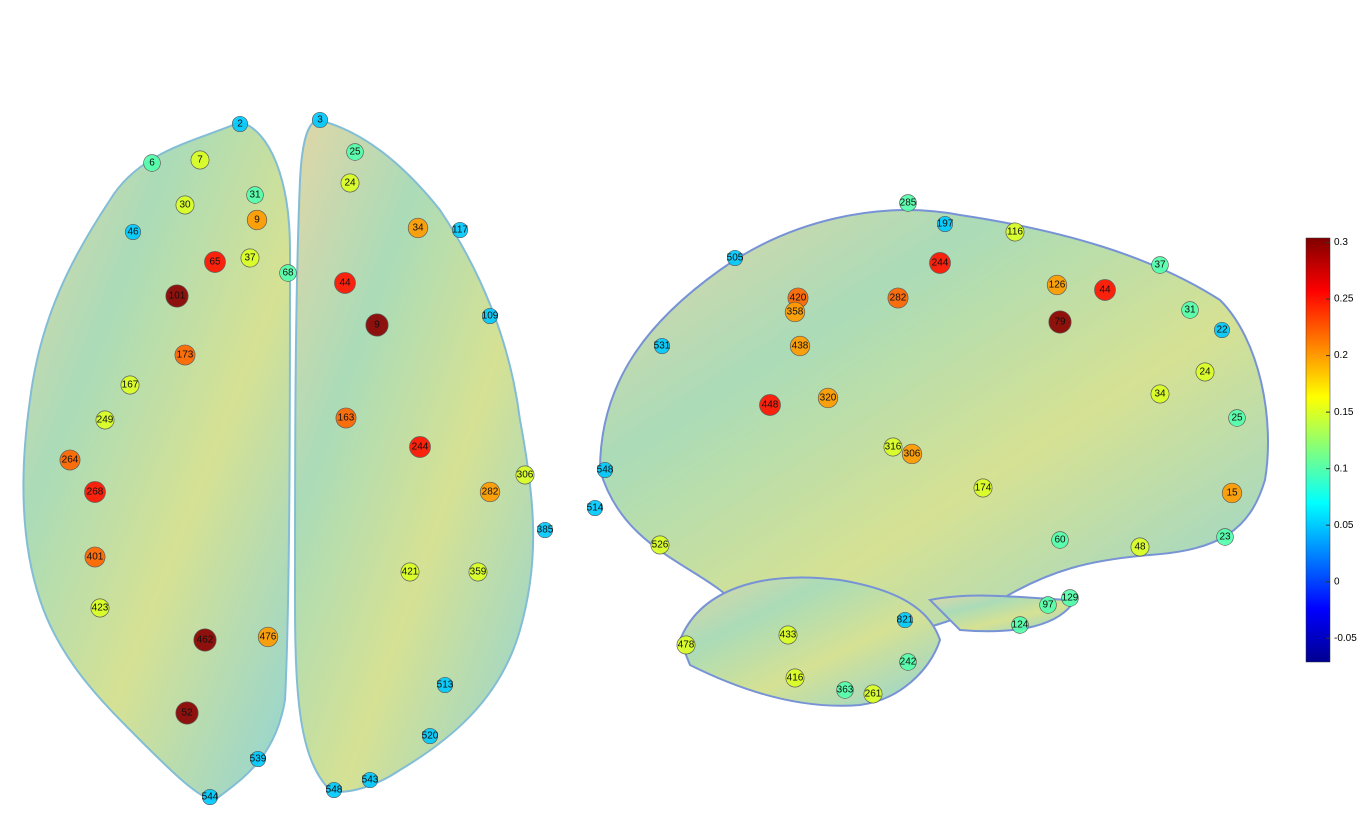  I want to click on node-label: 60, so click(1060, 540).